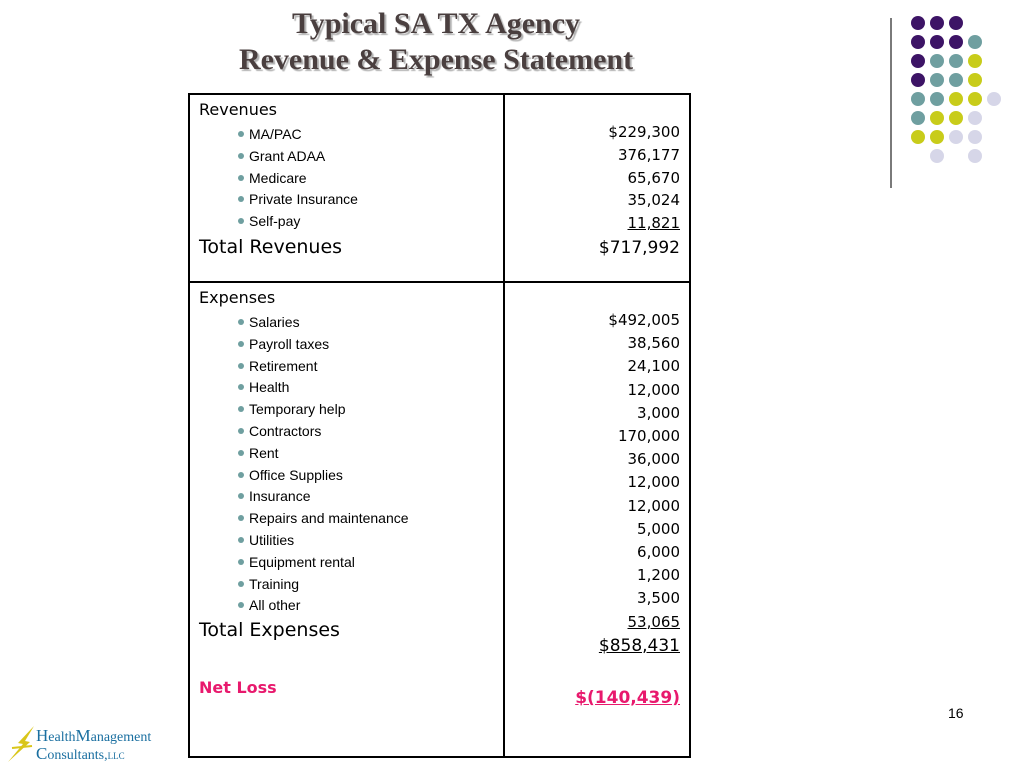 This screenshot has height=768, width=1024. I want to click on net-loss-value: $(140,439), so click(627, 698).